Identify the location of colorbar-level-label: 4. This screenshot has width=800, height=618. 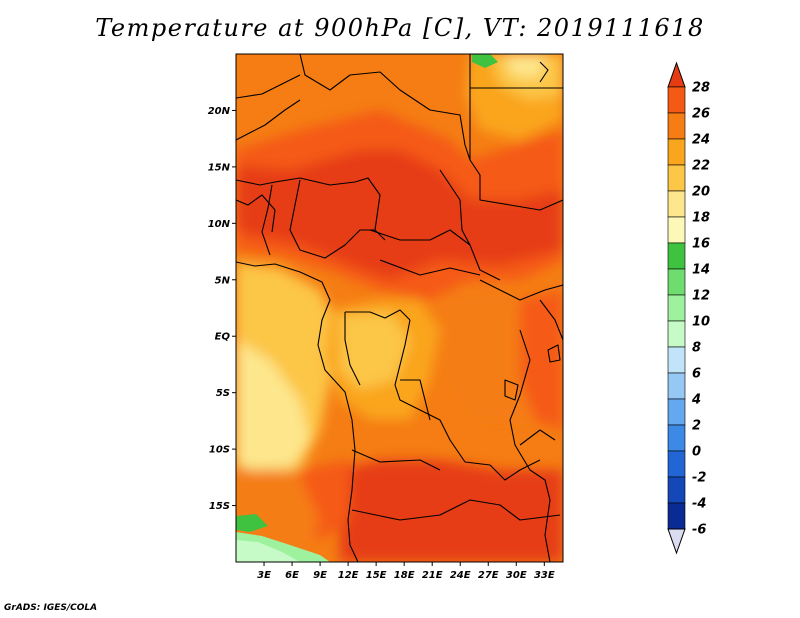
(696, 400).